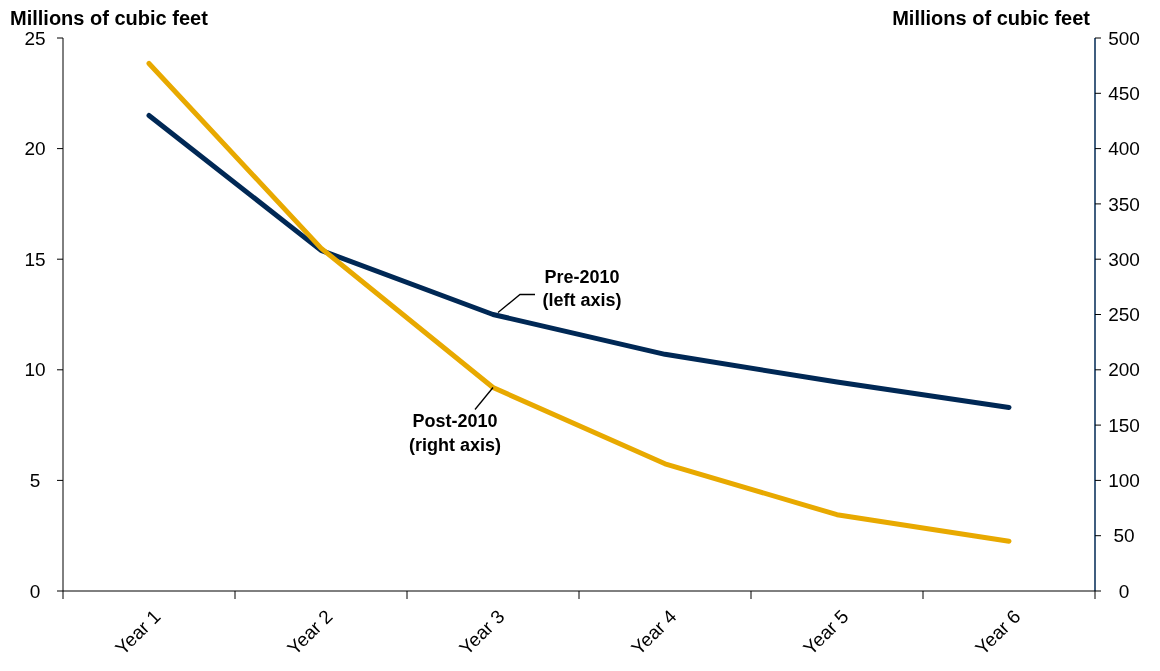 This screenshot has height=671, width=1160. What do you see at coordinates (35, 370) in the screenshot?
I see `y-tick-label: 10` at bounding box center [35, 370].